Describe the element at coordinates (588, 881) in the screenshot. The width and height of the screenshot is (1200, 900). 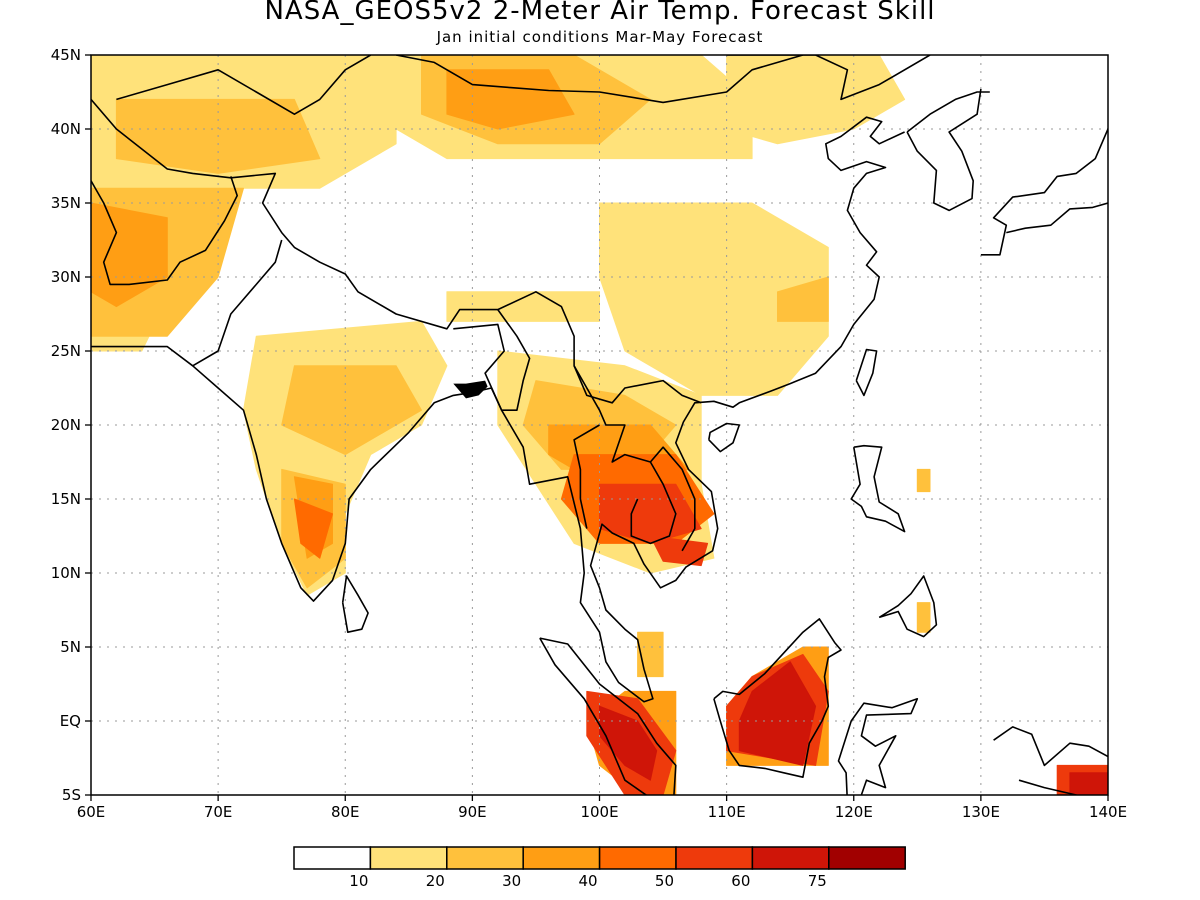
I see `legend-label: 40` at that location.